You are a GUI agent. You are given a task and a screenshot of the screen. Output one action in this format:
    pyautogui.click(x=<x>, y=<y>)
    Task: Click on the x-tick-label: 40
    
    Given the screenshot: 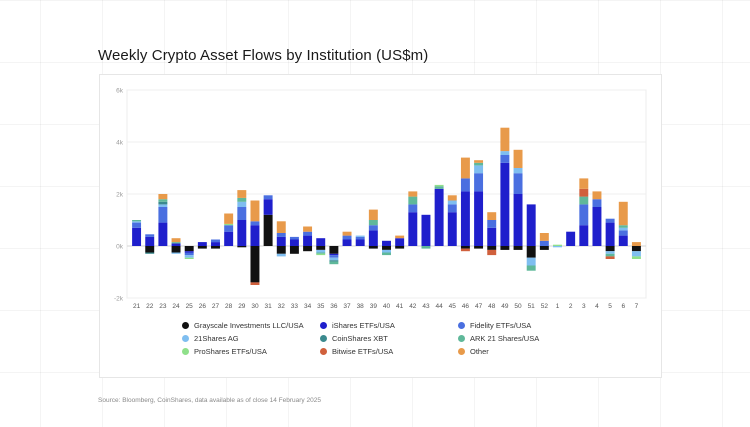 What is the action you would take?
    pyautogui.click(x=387, y=306)
    